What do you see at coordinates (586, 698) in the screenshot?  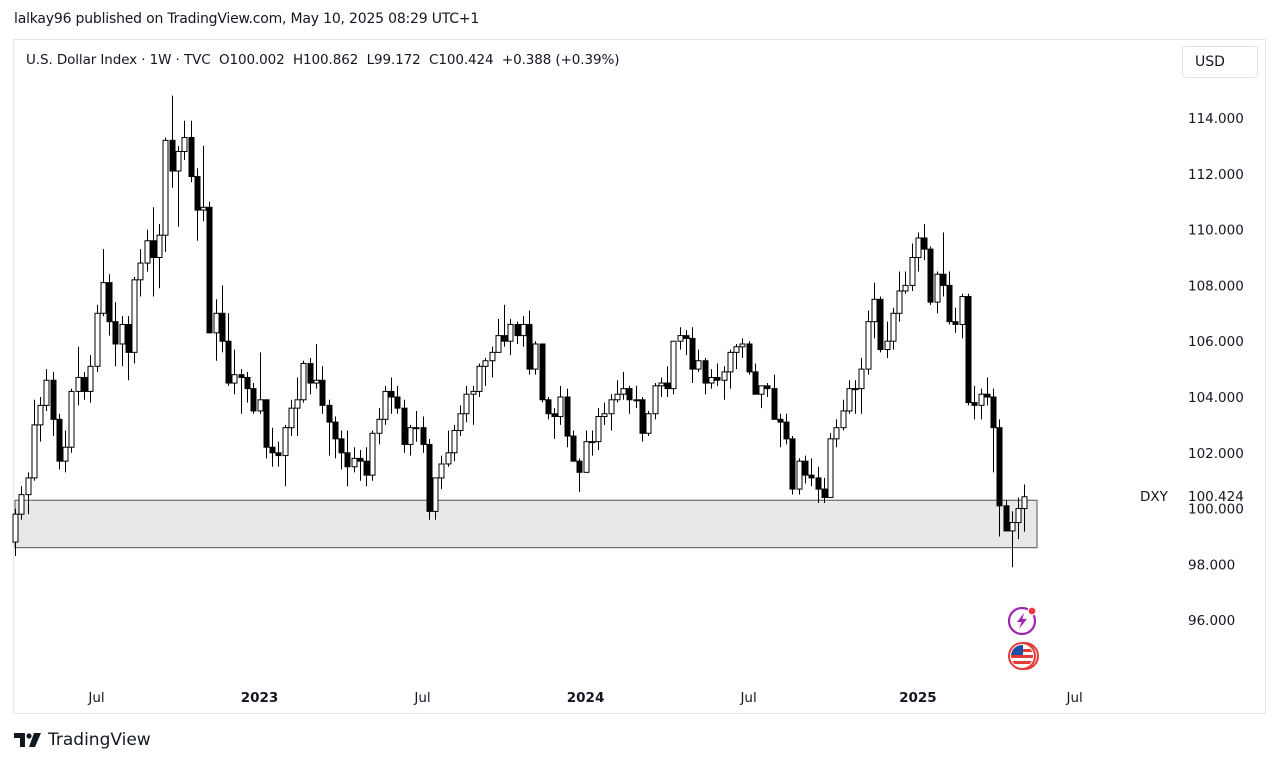 I see `time-tick-label: 2024` at bounding box center [586, 698].